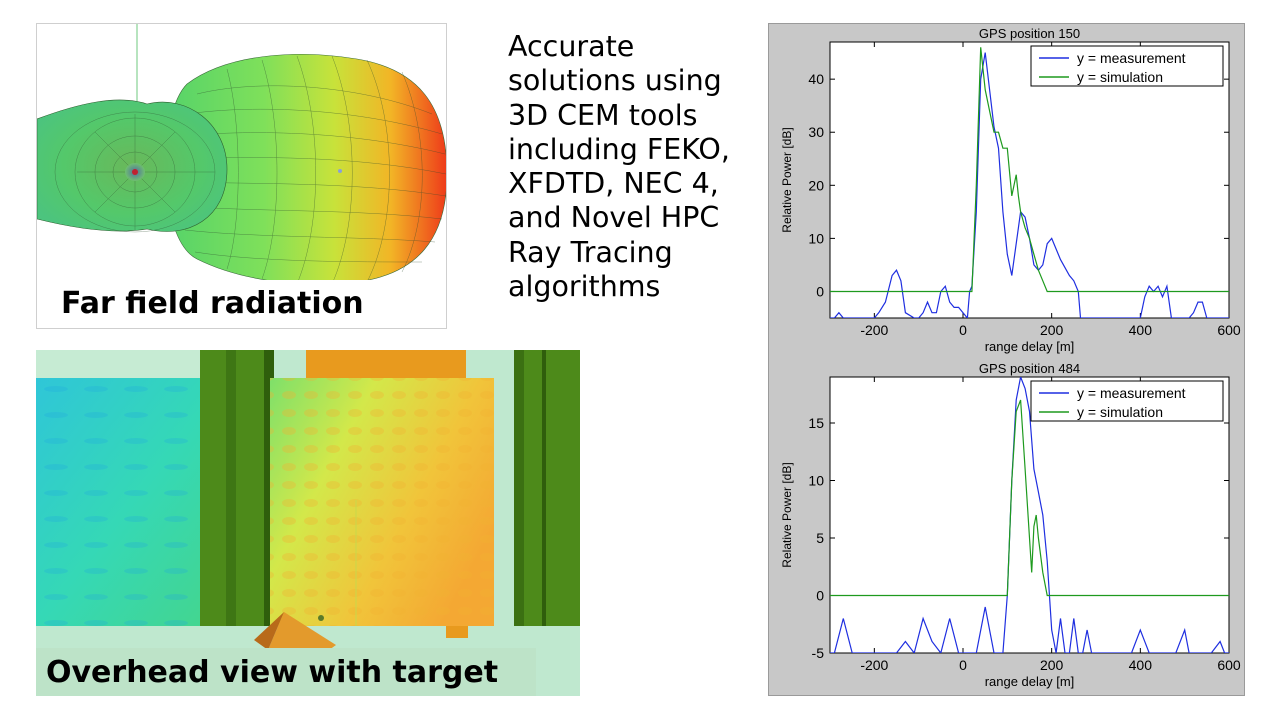 The image size is (1280, 720). What do you see at coordinates (241, 154) in the screenshot?
I see `far-field-pattern-image` at bounding box center [241, 154].